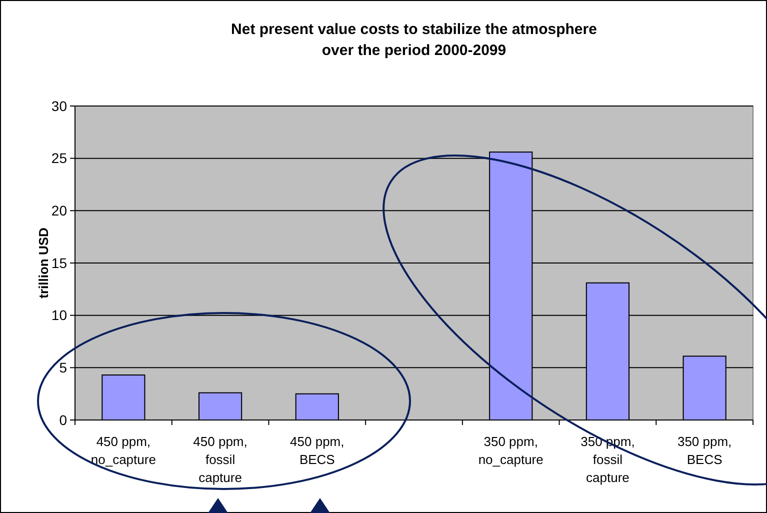 The image size is (767, 513). What do you see at coordinates (317, 450) in the screenshot?
I see `x-tick-label: 450 ppm, BECS` at bounding box center [317, 450].